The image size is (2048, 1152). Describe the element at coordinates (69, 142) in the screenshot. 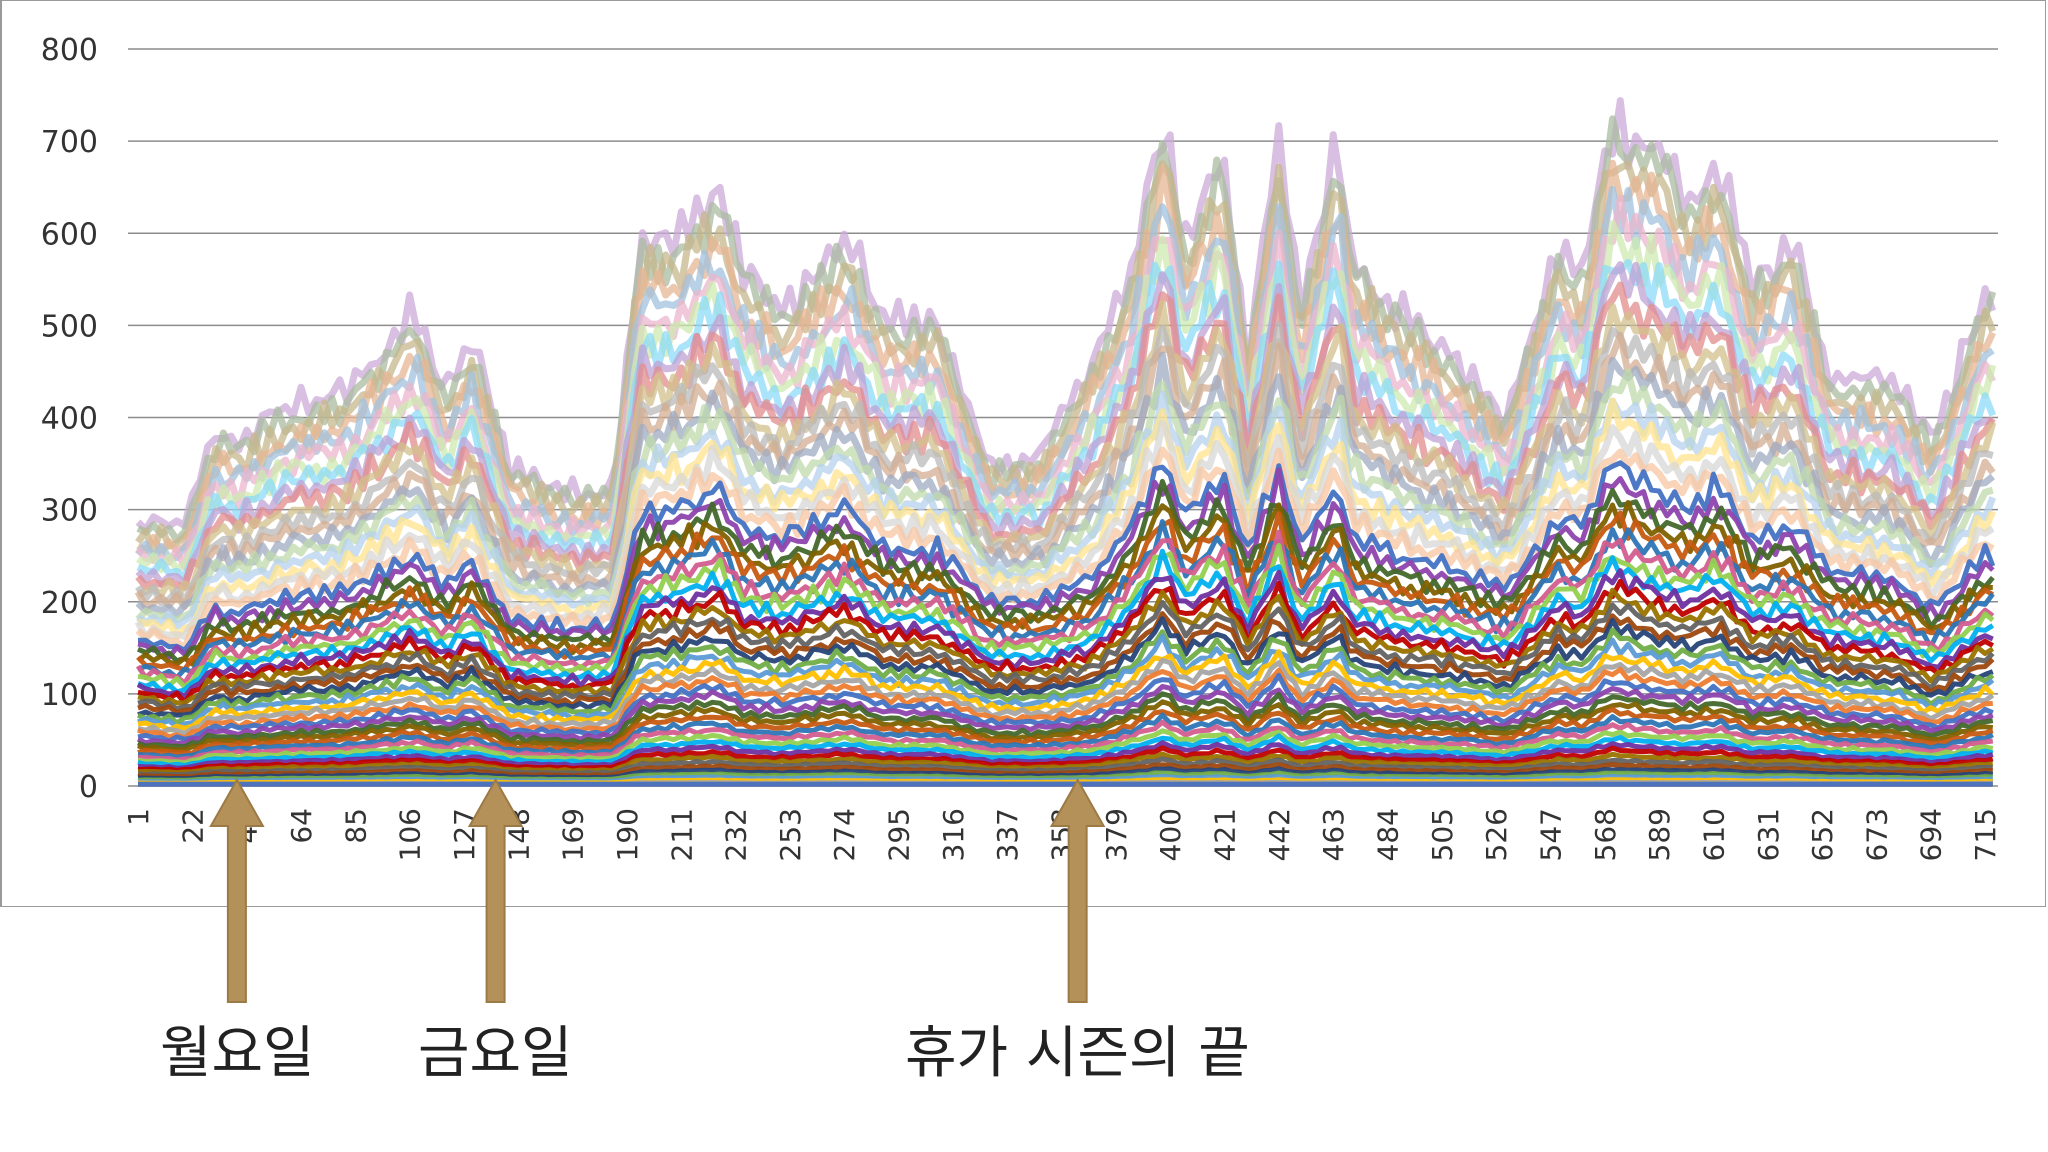

I see `y-tick-label: 700` at that location.